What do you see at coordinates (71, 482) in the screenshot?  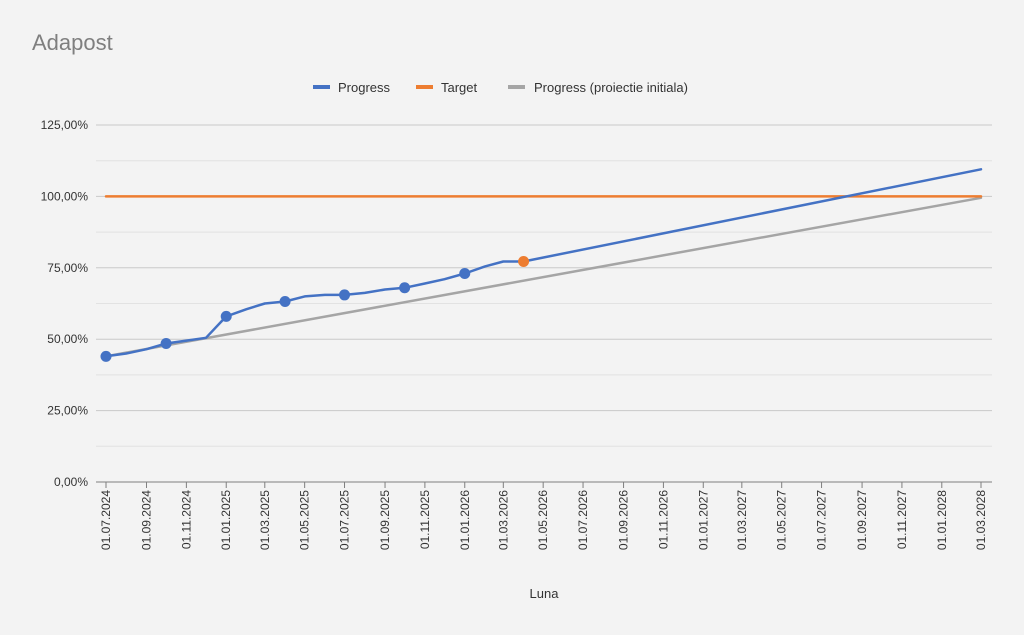 I see `y-tick-label: 0,00%` at bounding box center [71, 482].